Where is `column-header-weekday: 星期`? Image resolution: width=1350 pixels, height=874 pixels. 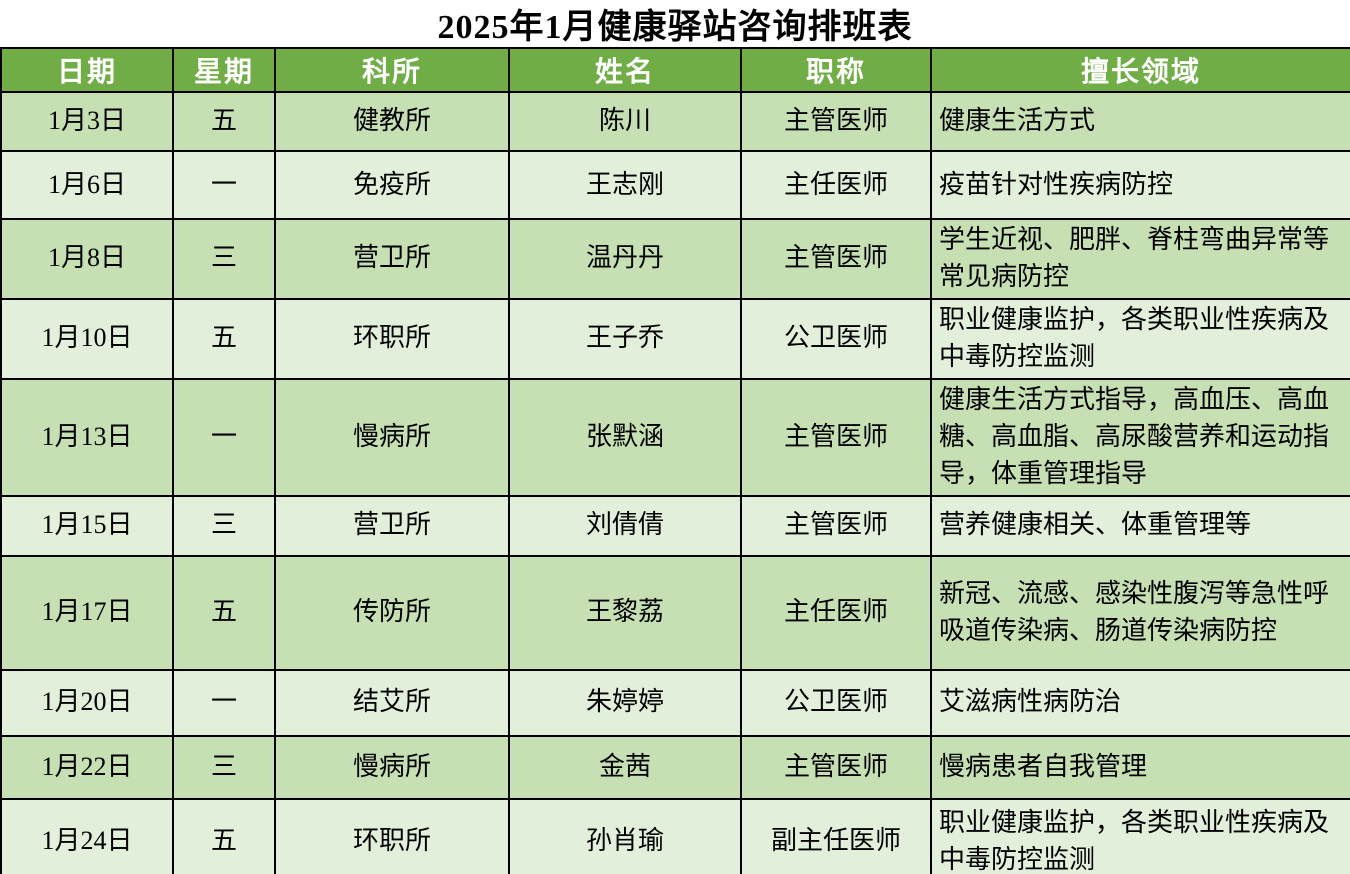 column-header-weekday: 星期 is located at coordinates (224, 70).